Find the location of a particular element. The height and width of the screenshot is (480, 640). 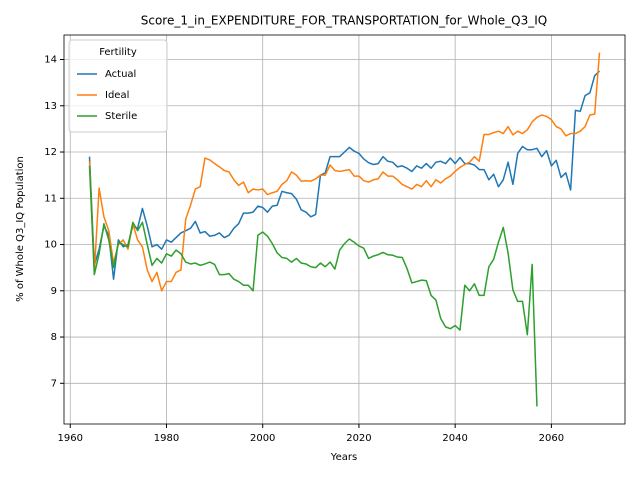

legend-title: Fertility is located at coordinates (118, 52).